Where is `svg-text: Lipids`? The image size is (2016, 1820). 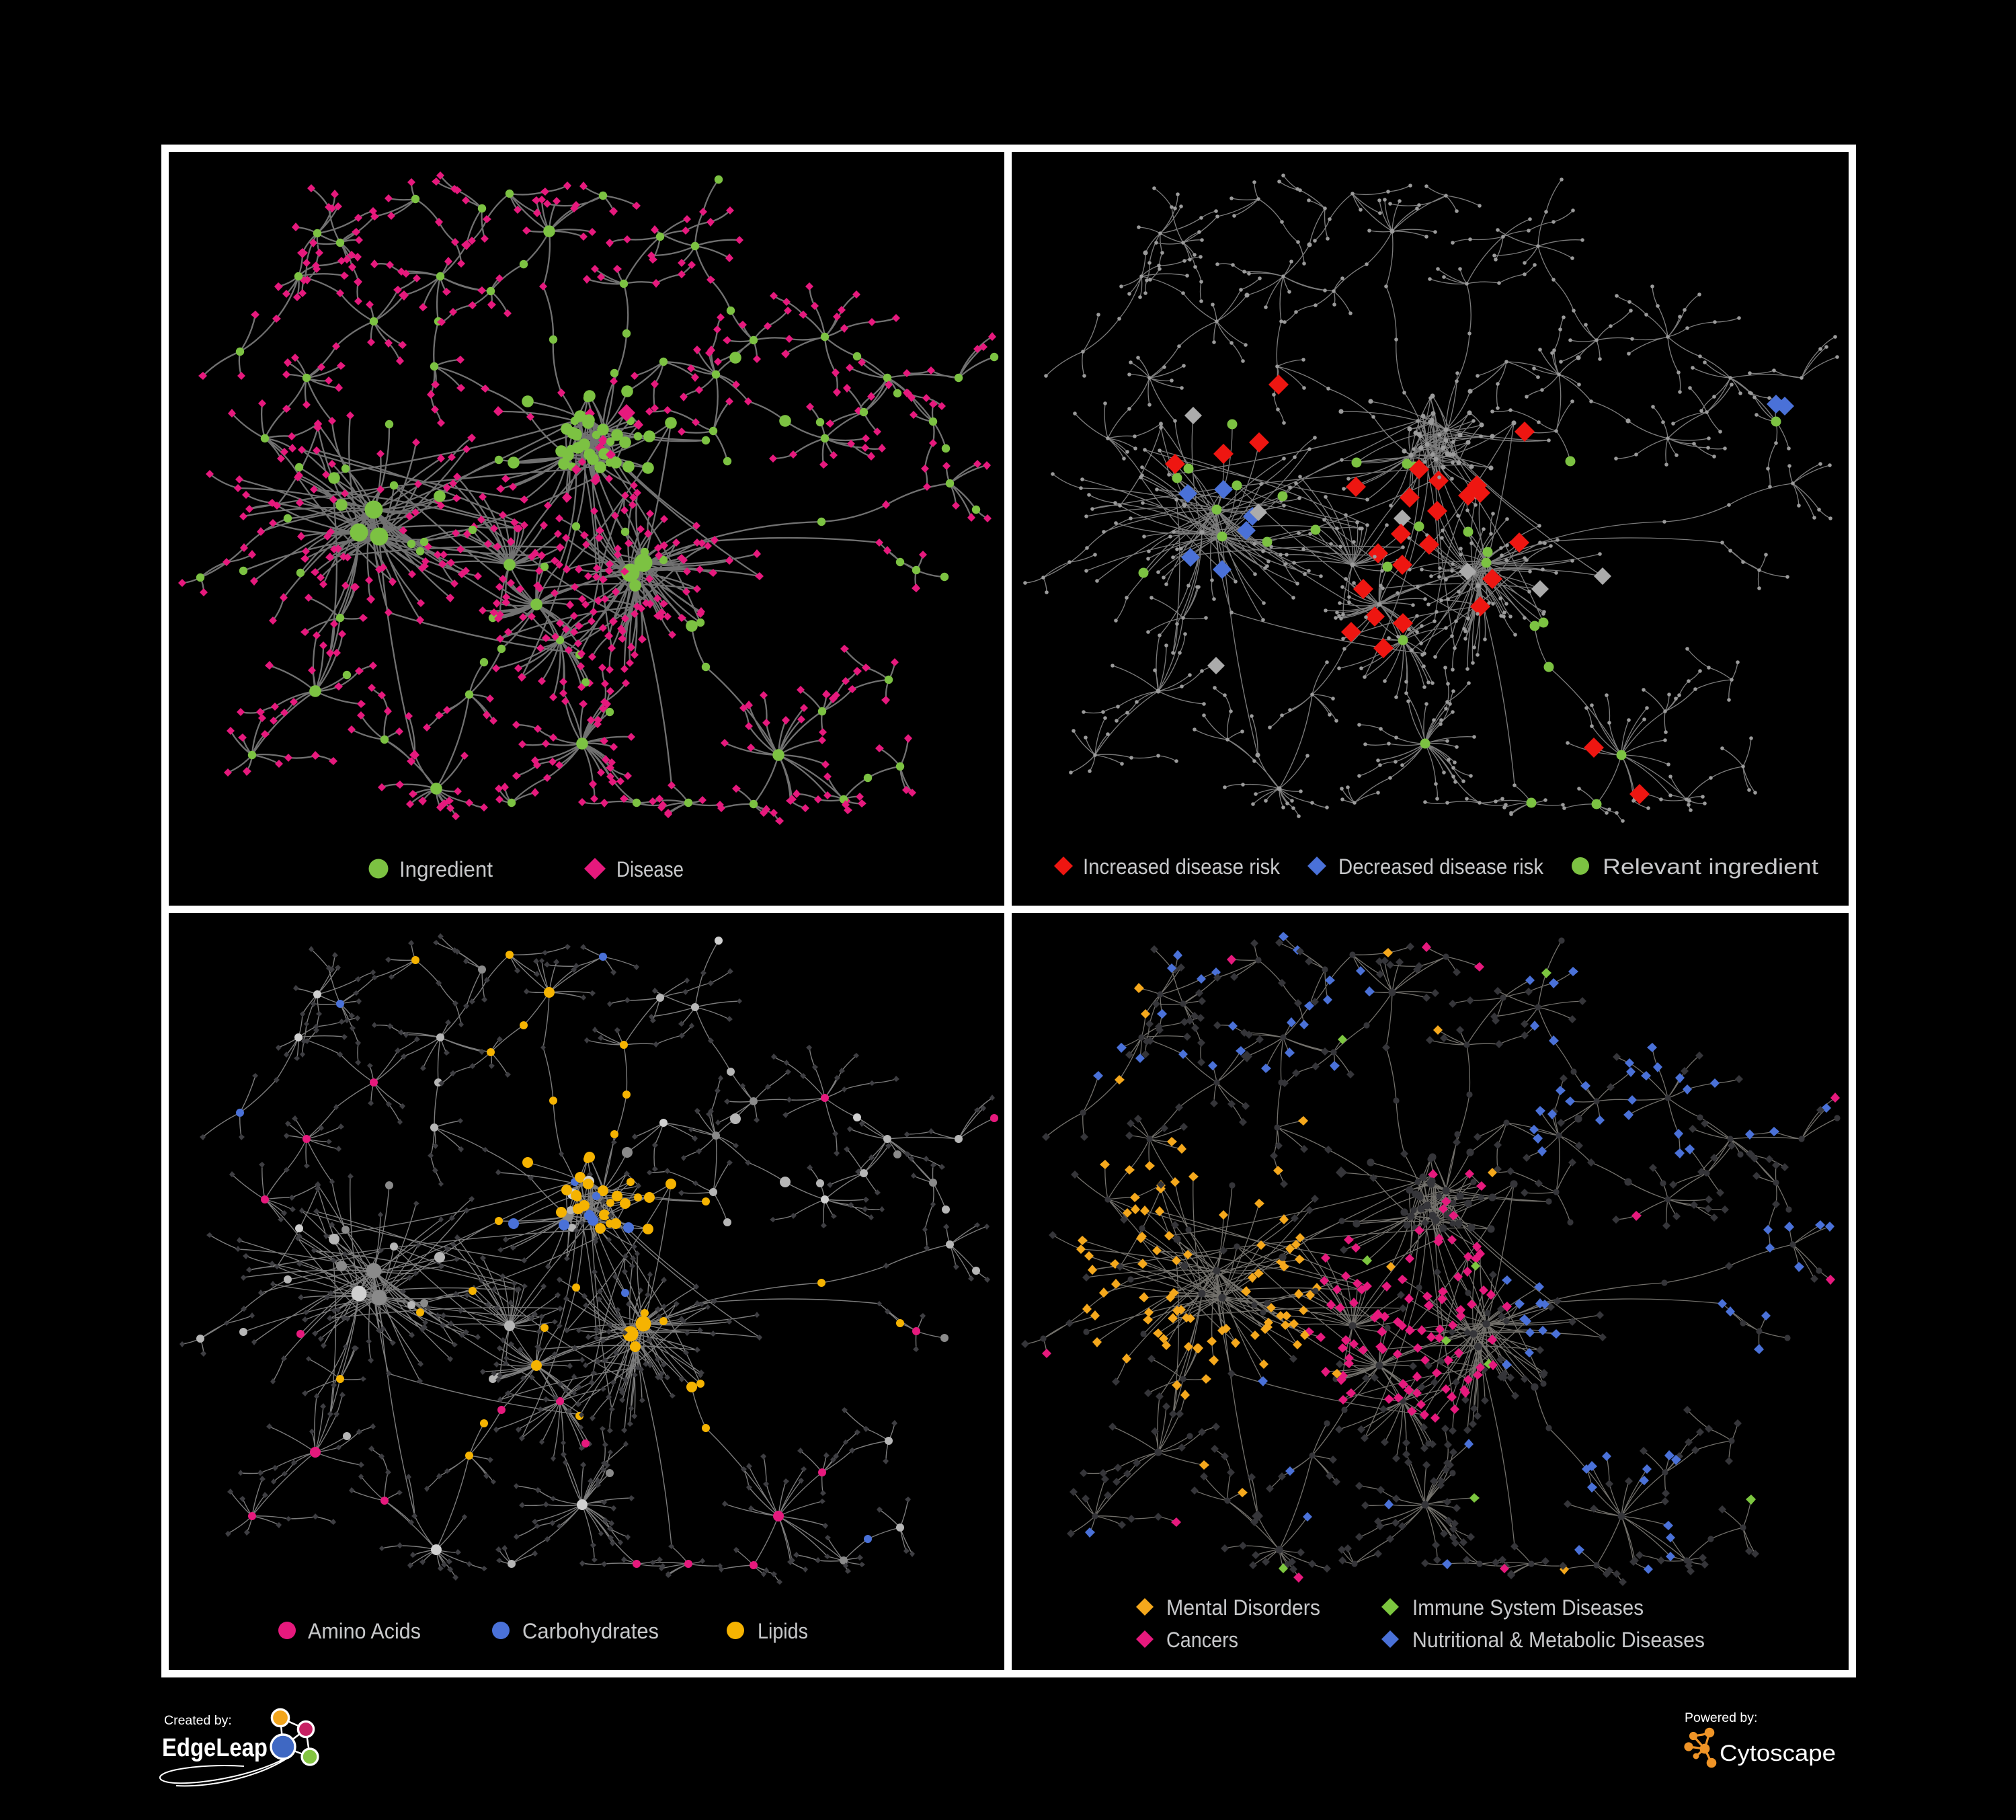 svg-text: Lipids is located at coordinates (783, 1631).